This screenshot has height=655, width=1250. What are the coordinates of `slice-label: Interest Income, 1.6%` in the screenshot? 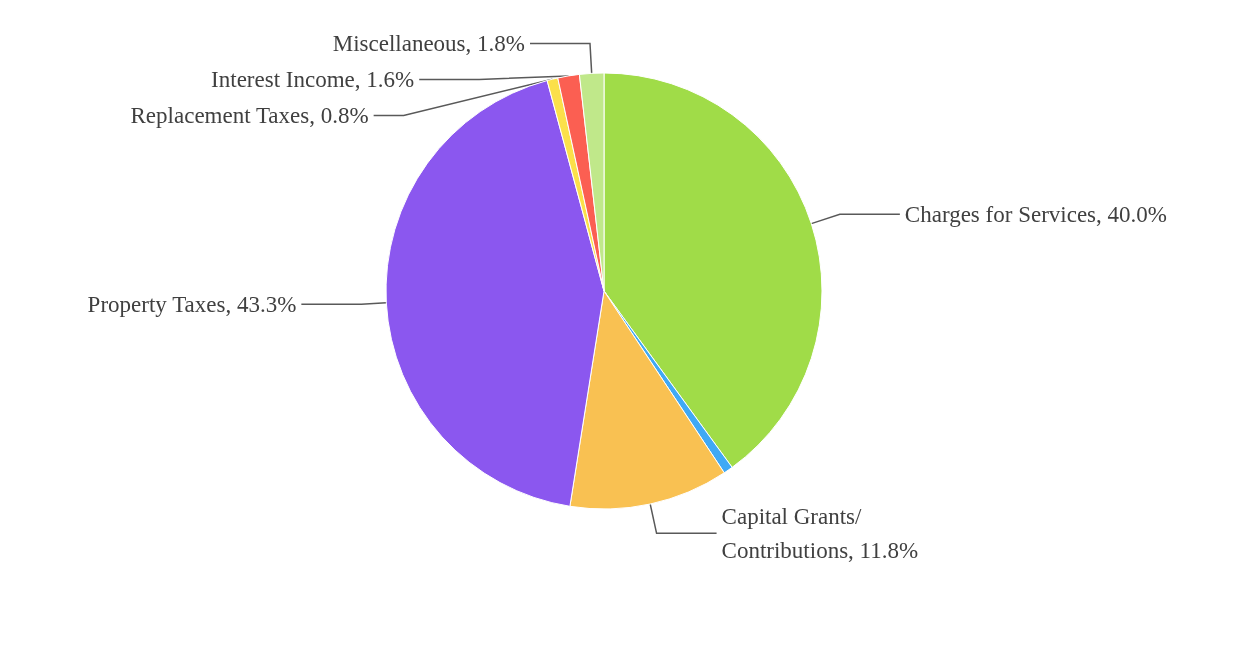 It's located at (313, 79).